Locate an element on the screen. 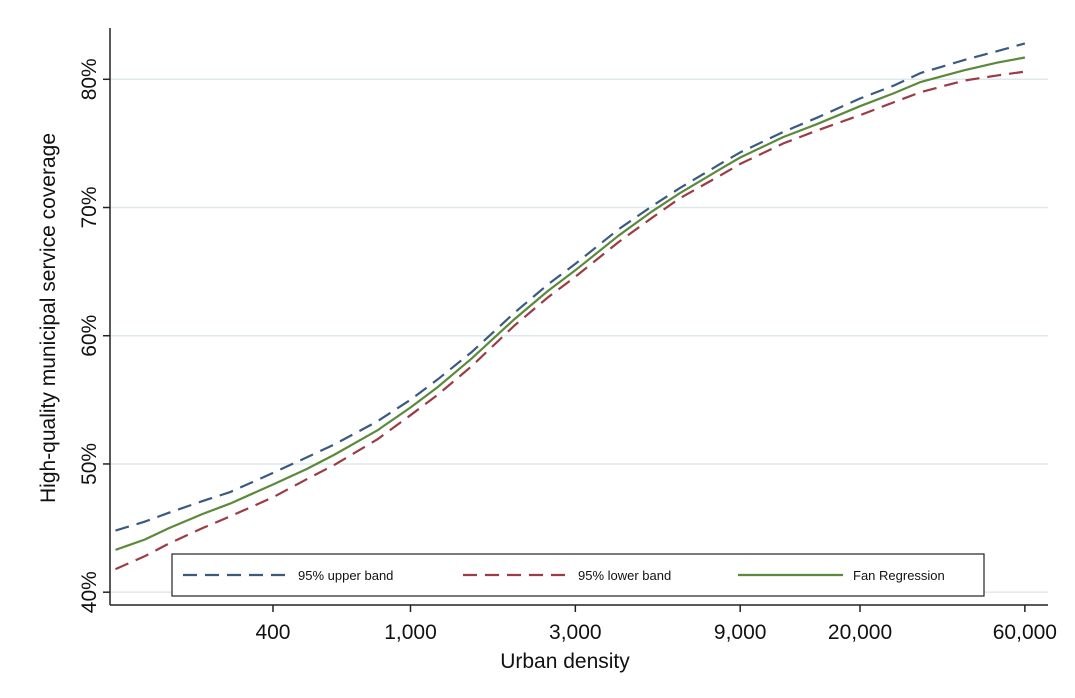 Image resolution: width=1075 pixels, height=698 pixels. x-tick-label: 20,000 is located at coordinates (860, 632).